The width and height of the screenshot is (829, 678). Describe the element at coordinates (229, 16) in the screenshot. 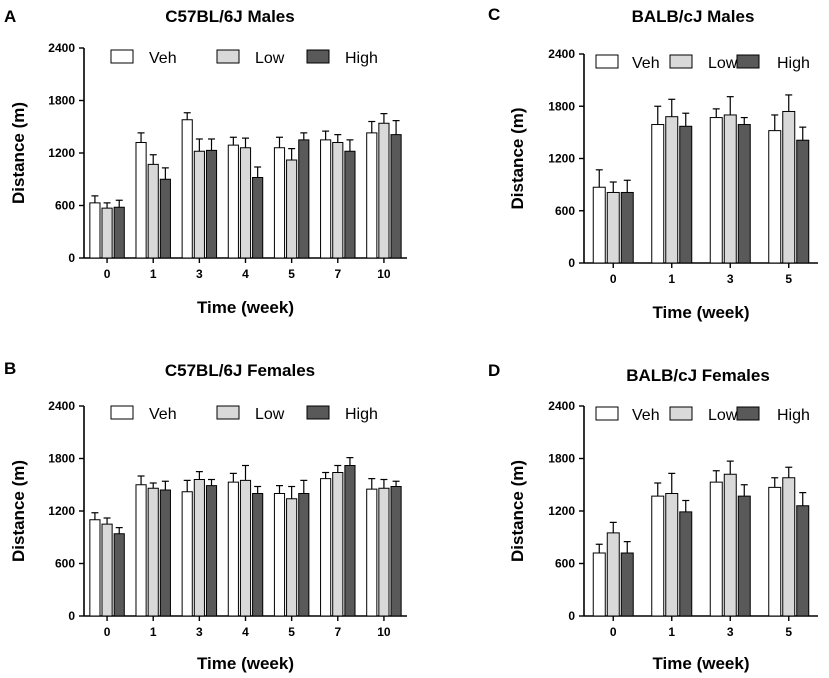

I see `chart-title-a: C57BL/6J Males` at that location.